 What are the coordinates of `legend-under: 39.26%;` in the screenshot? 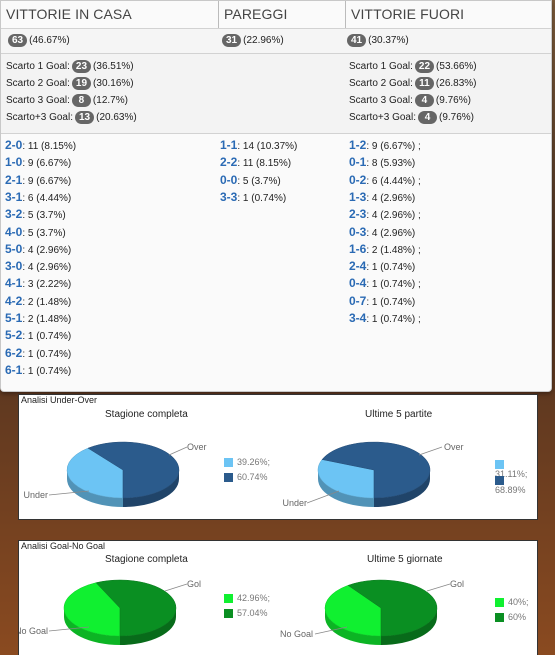 It's located at (247, 462).